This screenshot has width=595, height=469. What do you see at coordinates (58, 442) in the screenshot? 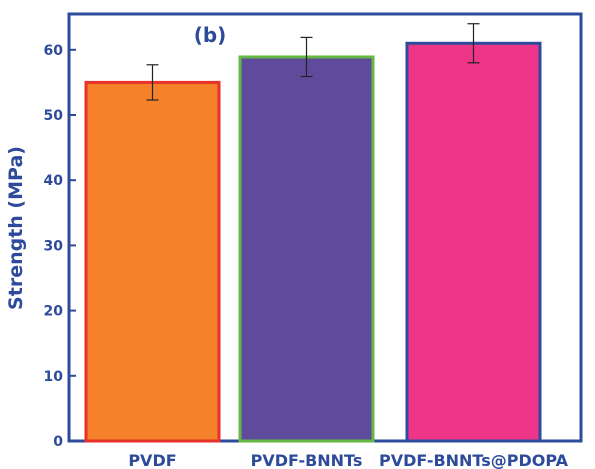
I see `y-tick-label-0: 0` at bounding box center [58, 442].